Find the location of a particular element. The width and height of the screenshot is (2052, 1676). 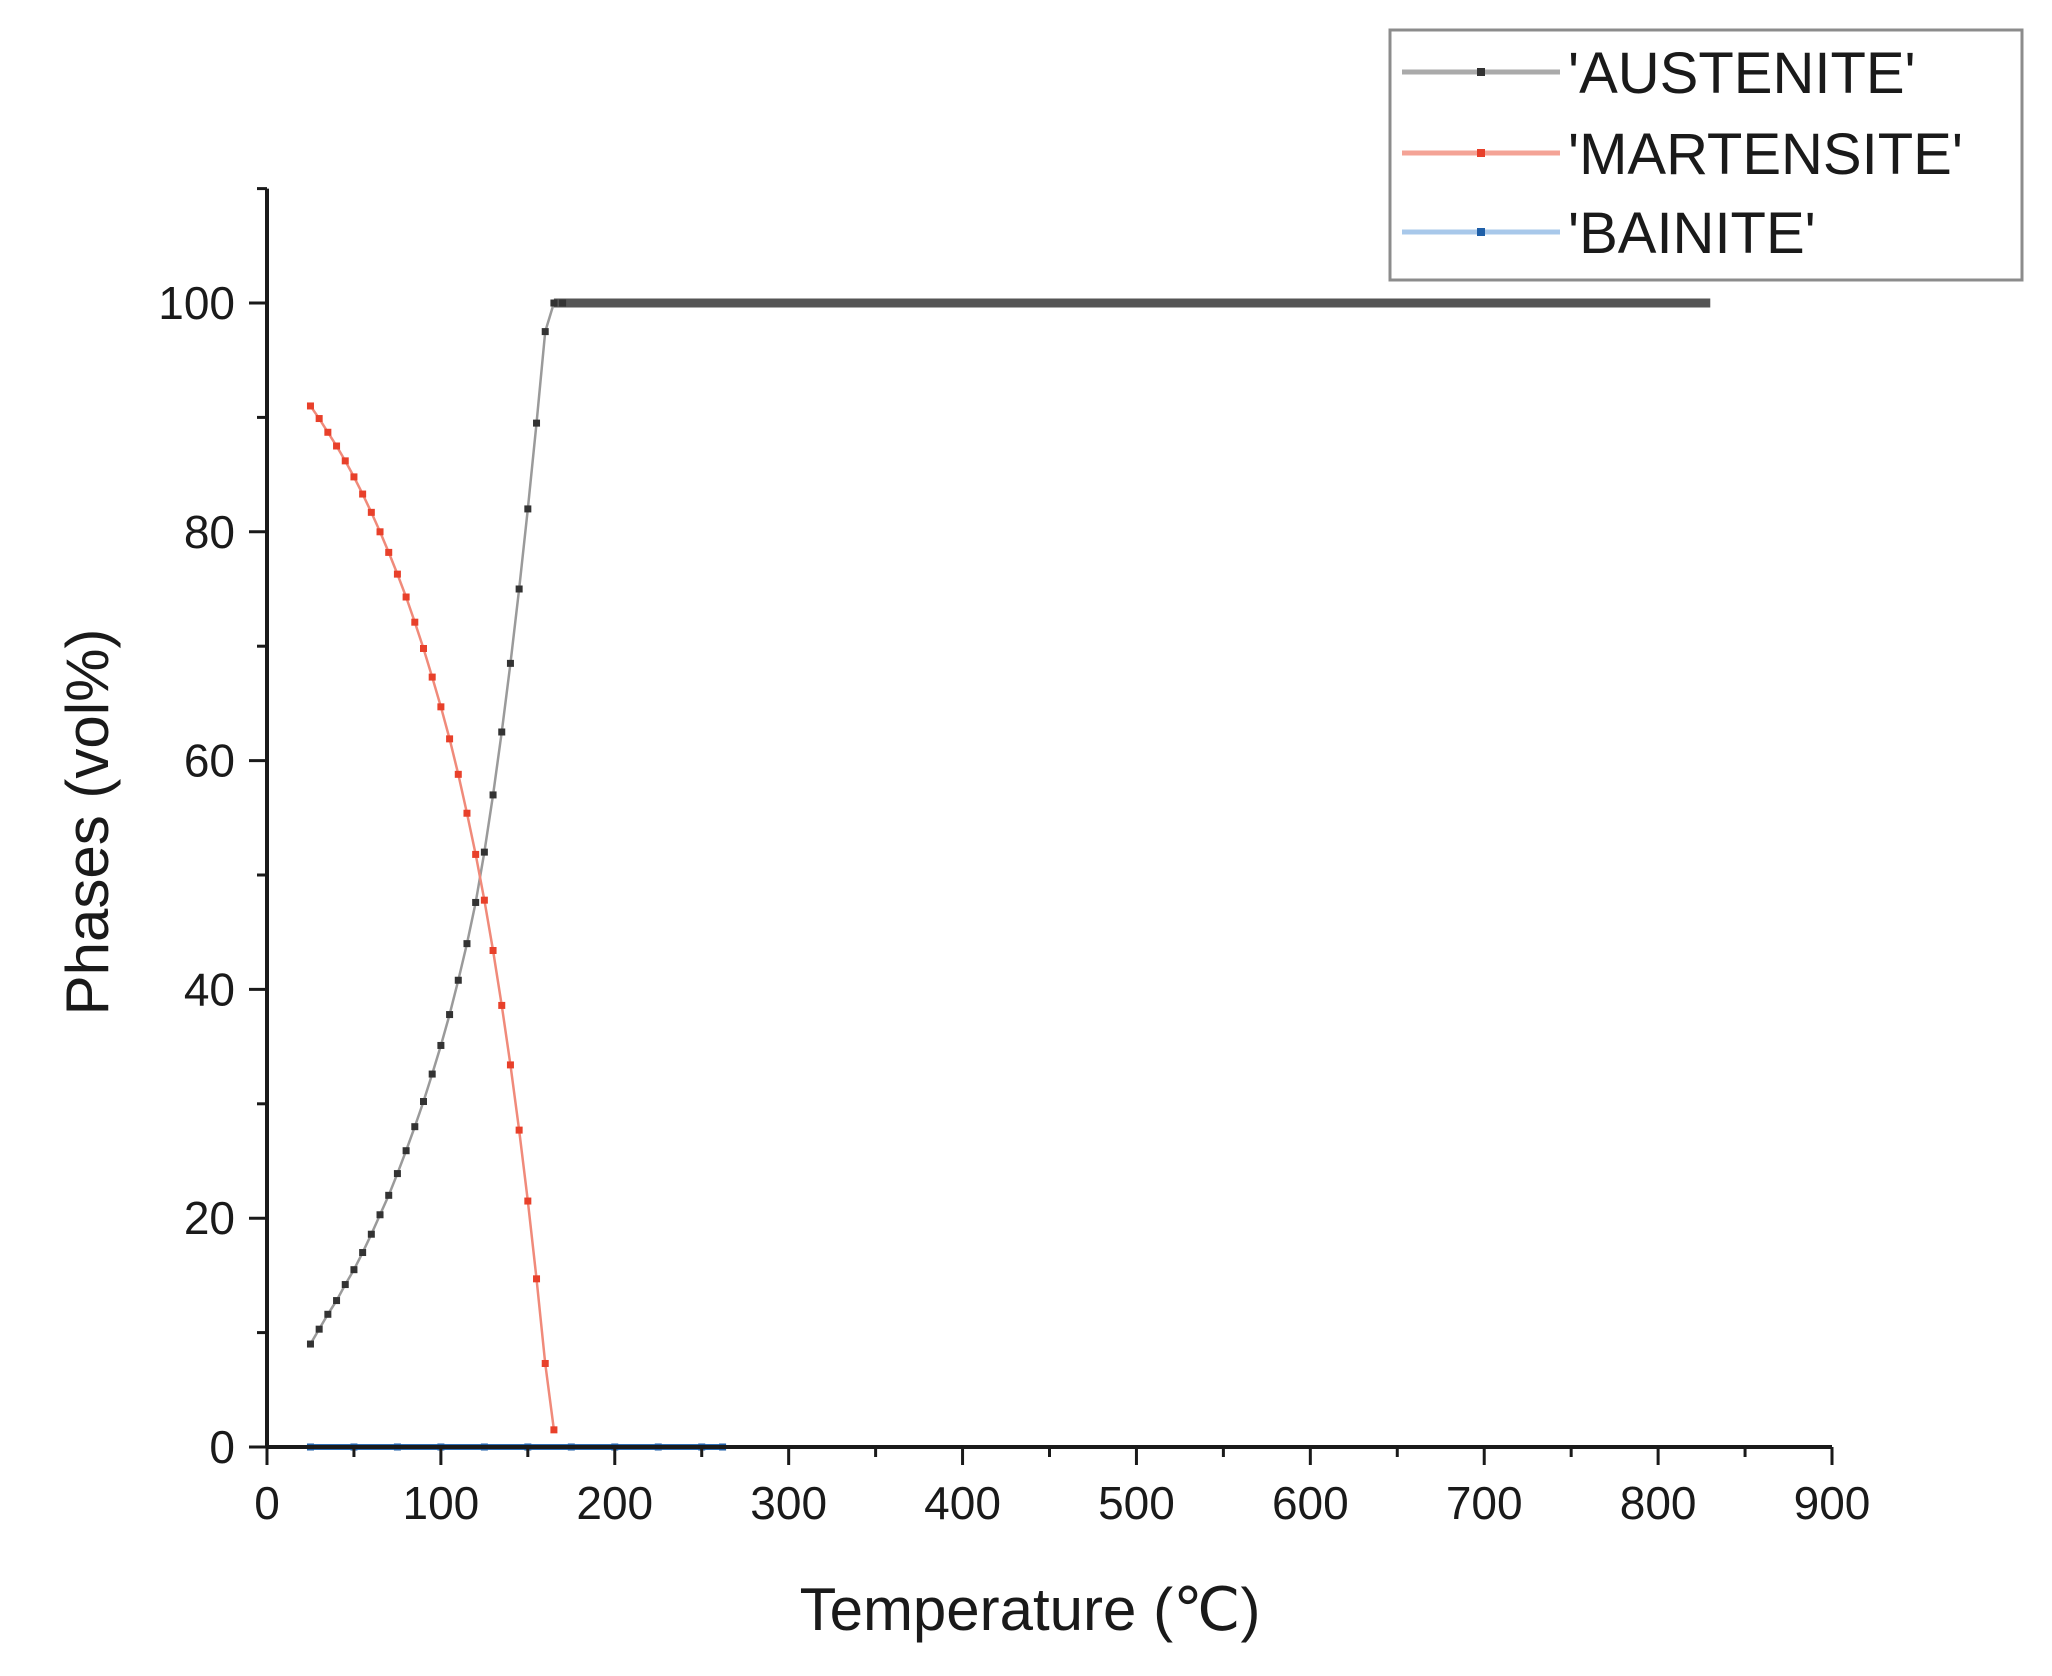

x-tick-label-800: 800 is located at coordinates (1658, 1503).